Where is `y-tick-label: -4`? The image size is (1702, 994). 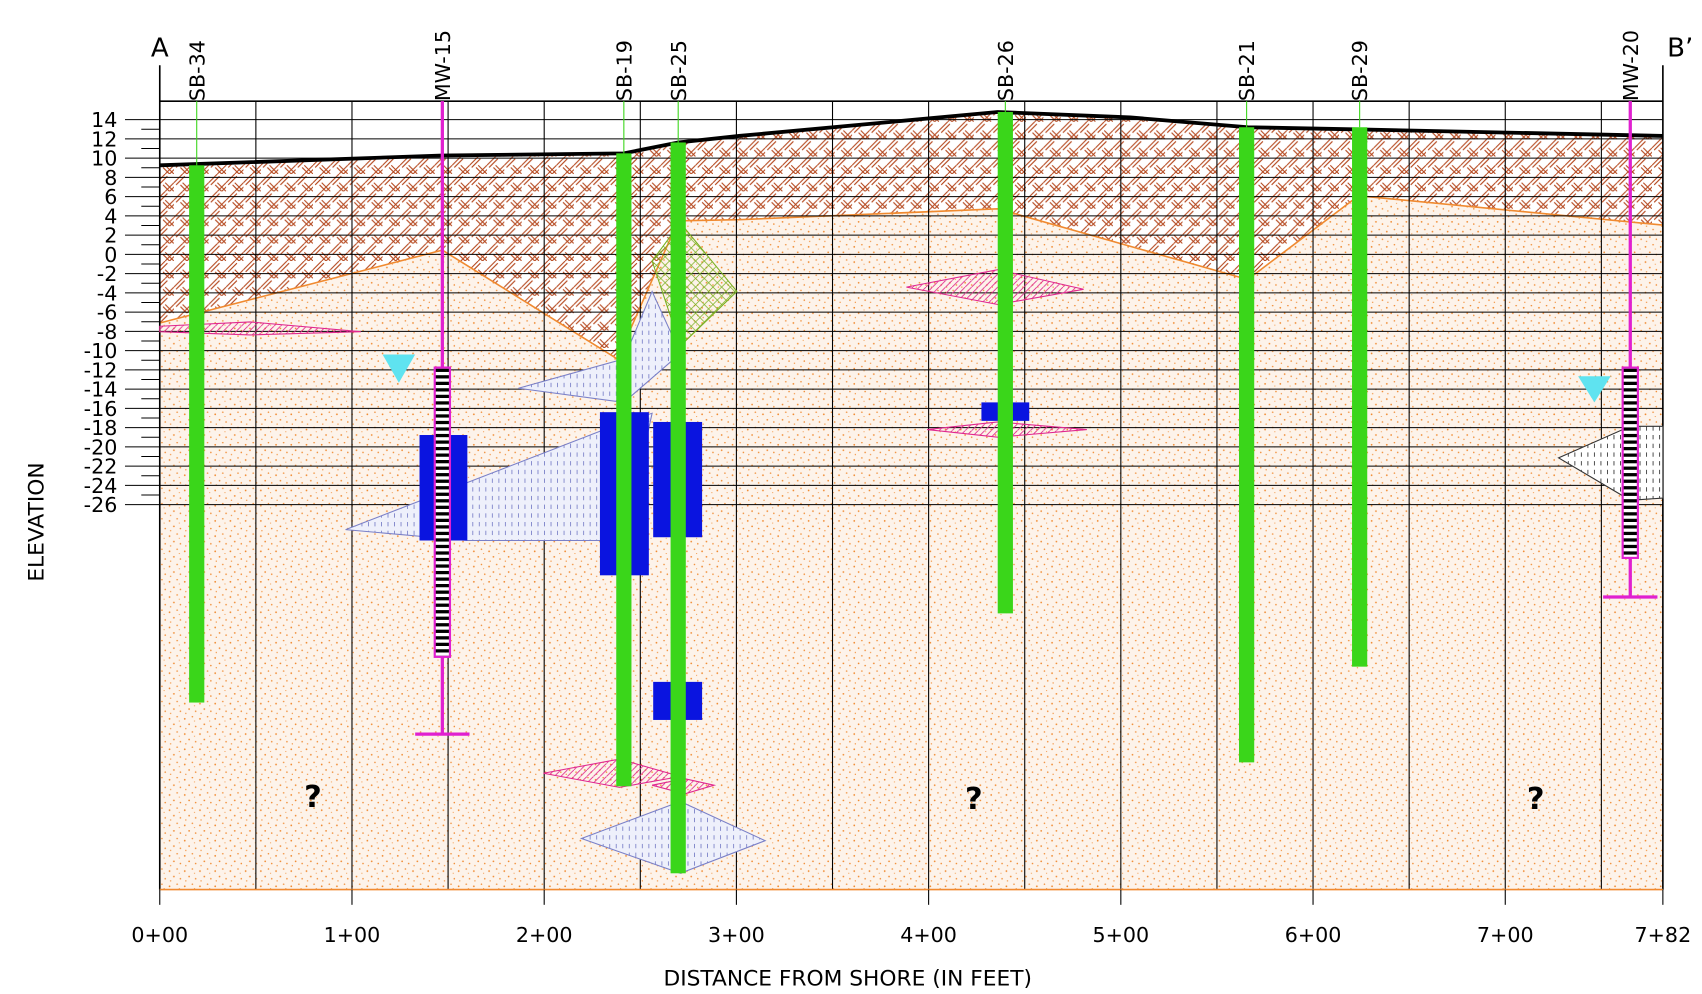 y-tick-label: -4 is located at coordinates (107, 293).